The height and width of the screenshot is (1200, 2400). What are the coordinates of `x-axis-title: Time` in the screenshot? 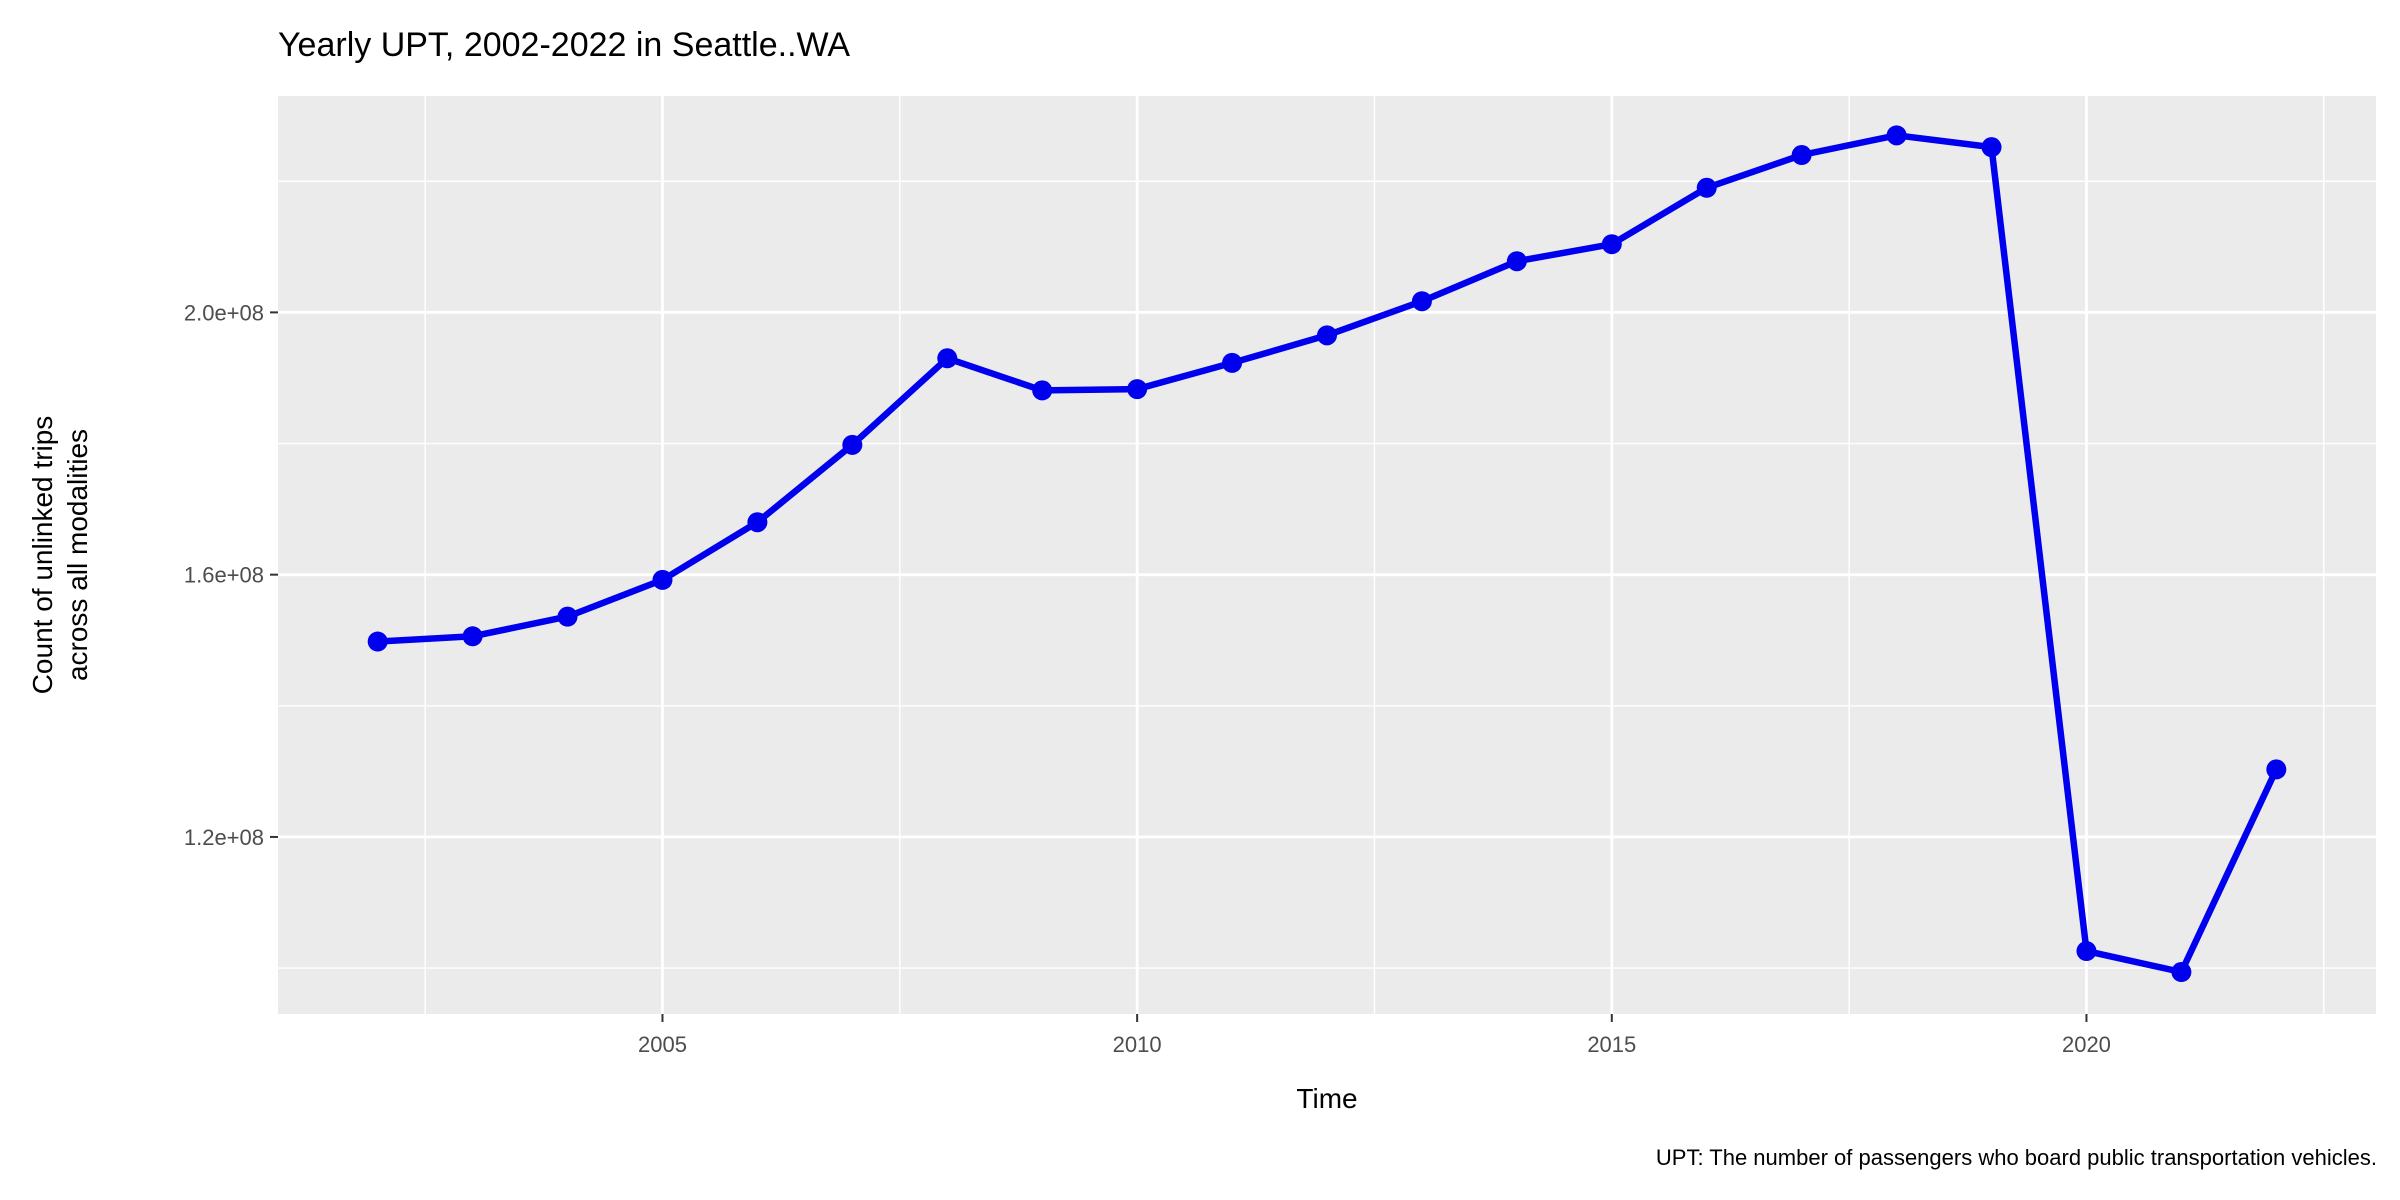 It's located at (1326, 1098).